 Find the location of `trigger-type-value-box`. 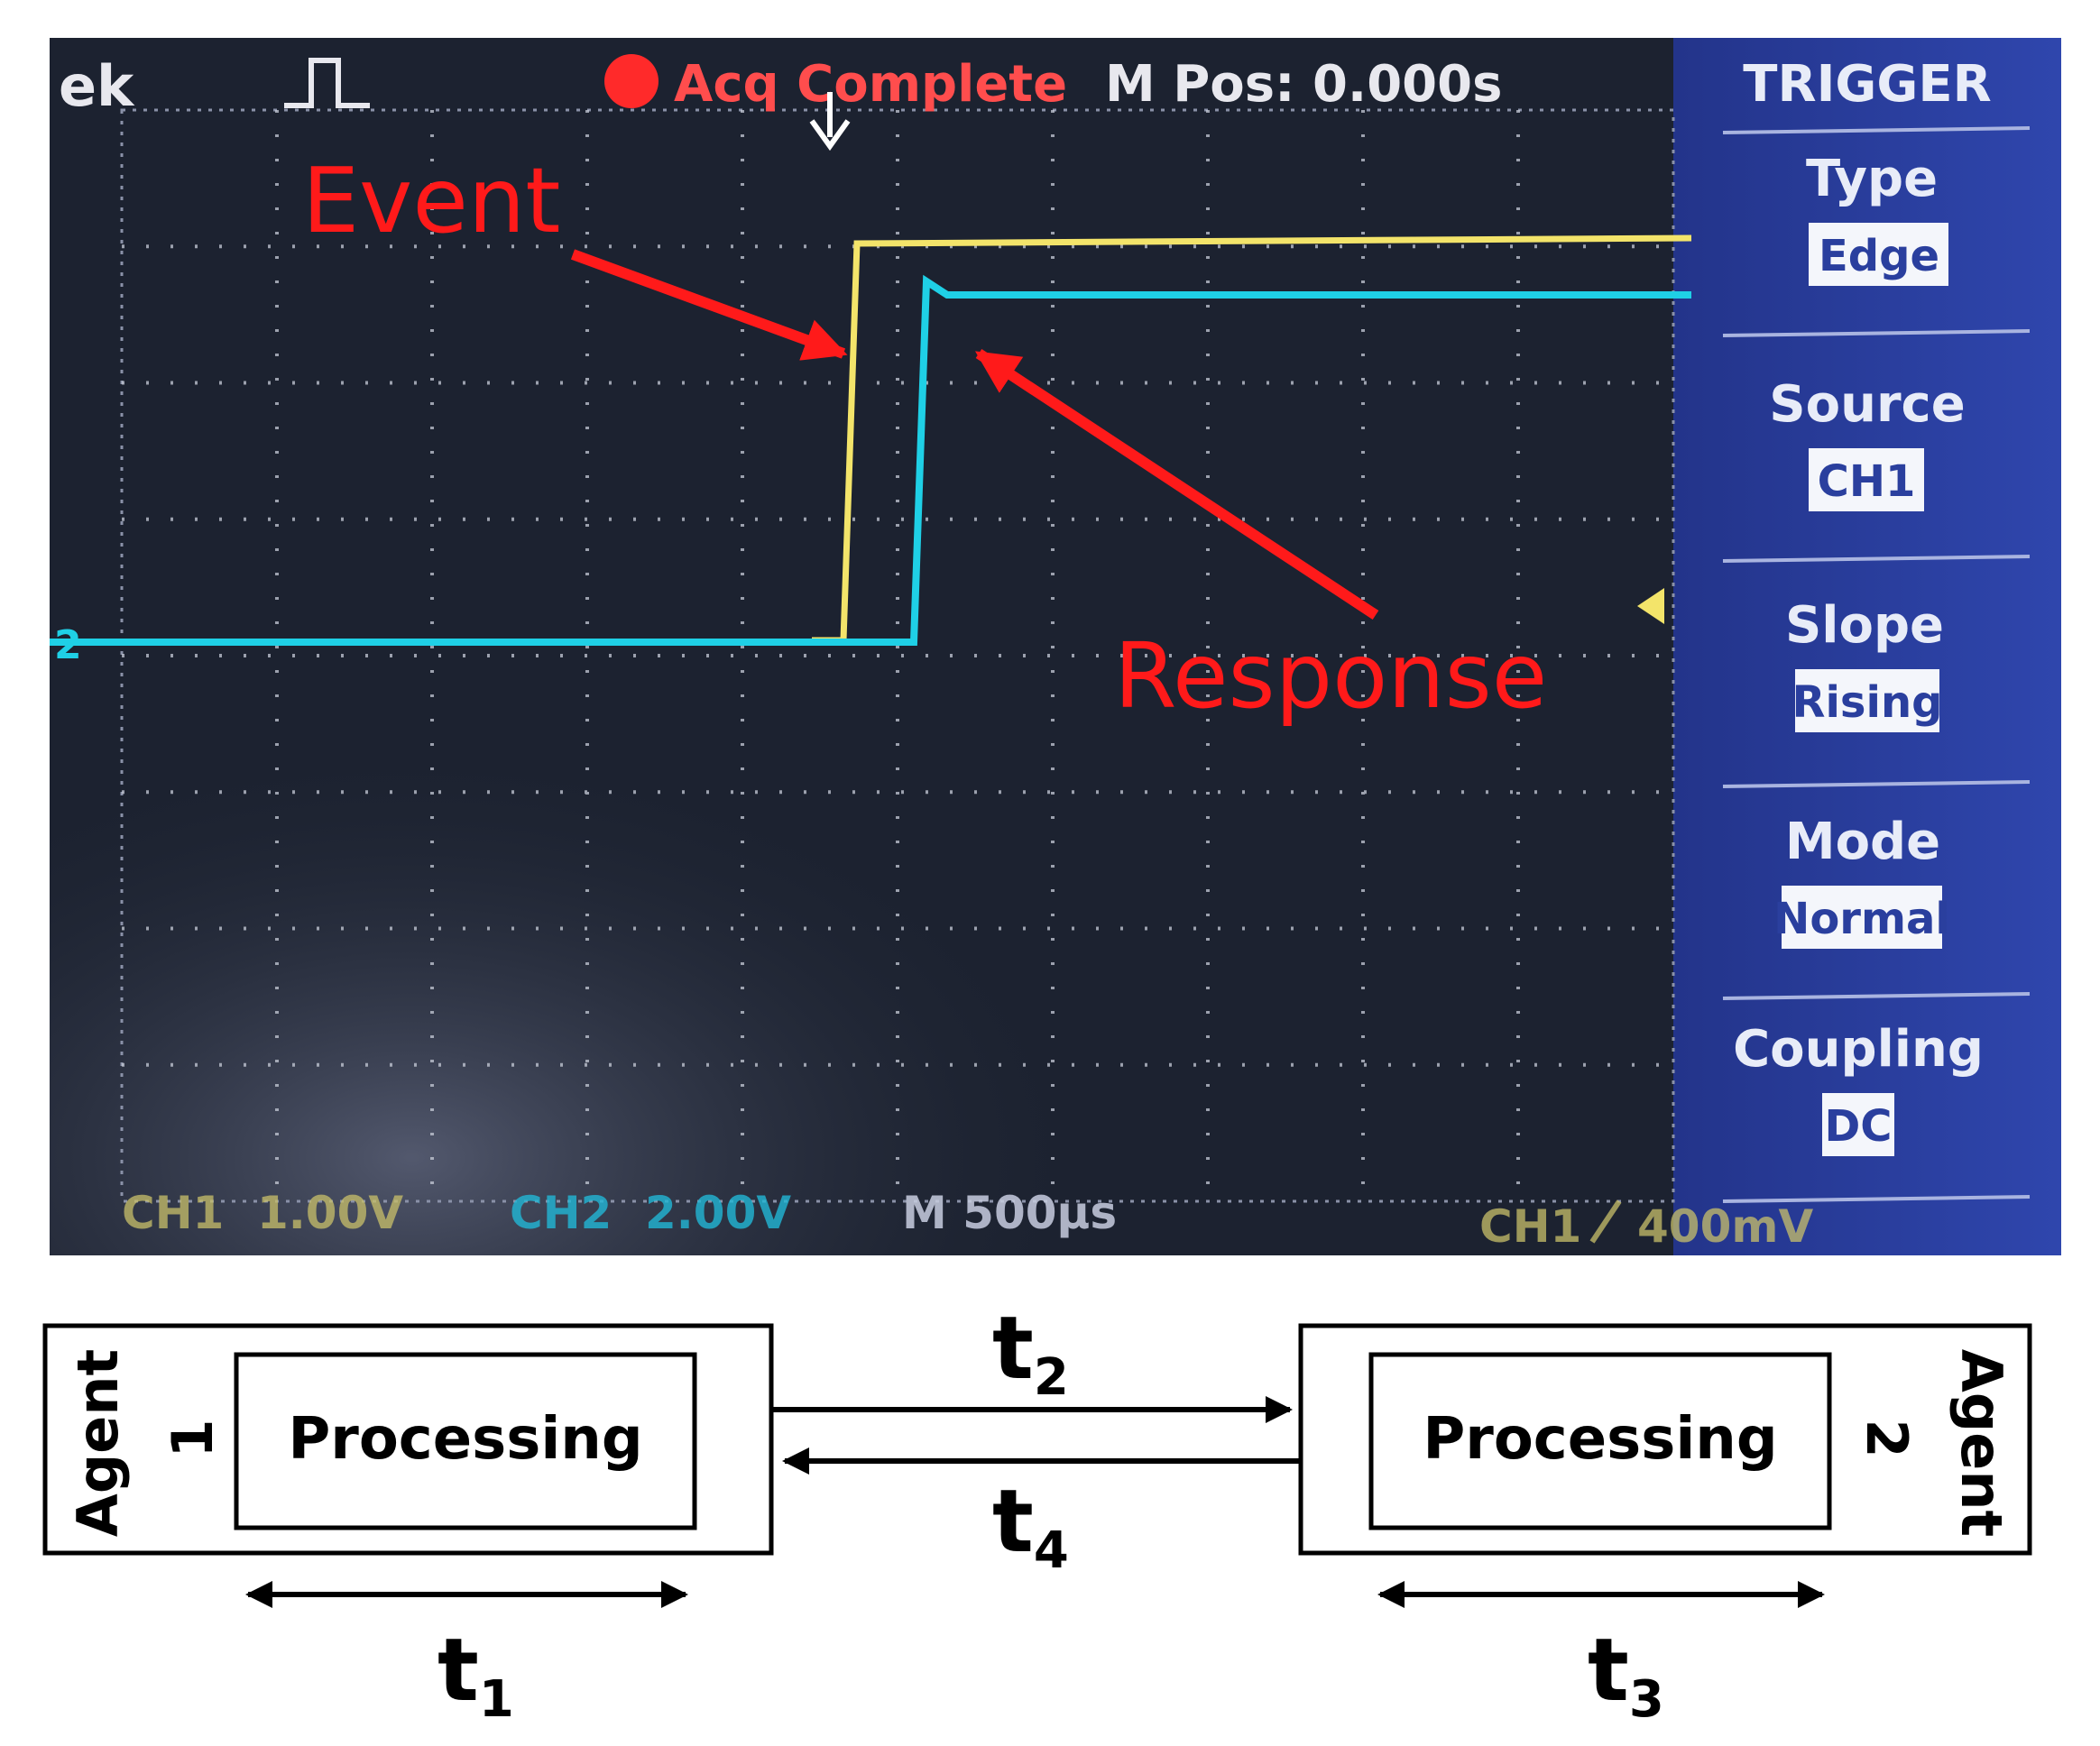

trigger-type-value-box is located at coordinates (1878, 255).